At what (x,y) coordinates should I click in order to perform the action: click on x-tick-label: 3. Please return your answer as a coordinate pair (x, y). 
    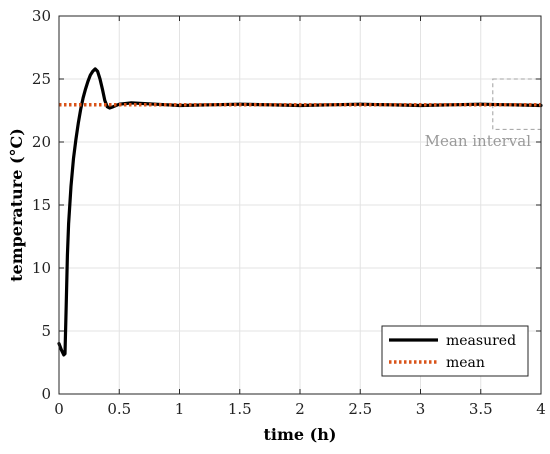
    Looking at the image, I should click on (421, 409).